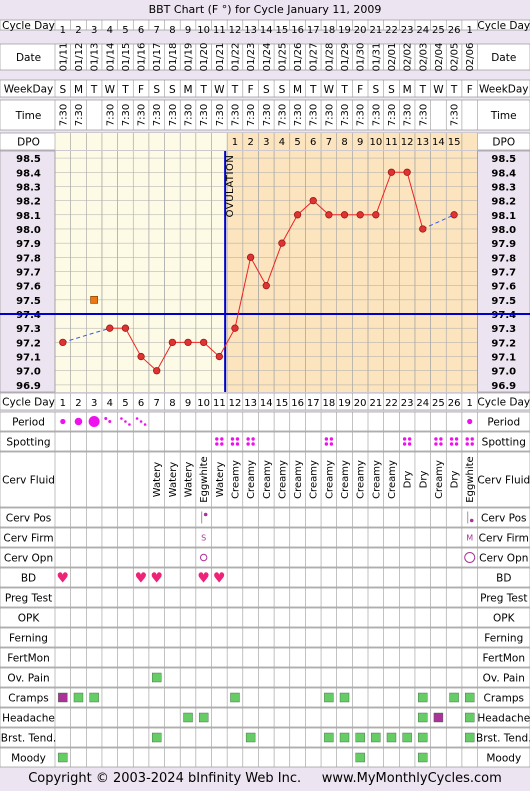 Image resolution: width=530 pixels, height=791 pixels. Describe the element at coordinates (251, 57) in the screenshot. I see `date-label: 01/23` at that location.